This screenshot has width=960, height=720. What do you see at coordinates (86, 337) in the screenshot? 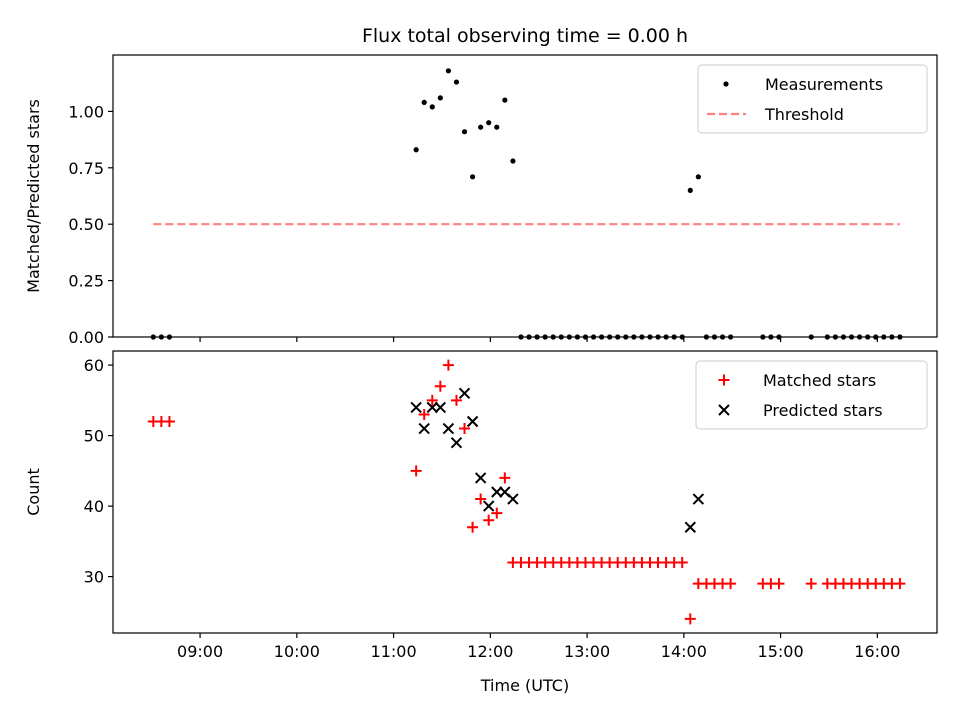
I see `top-ytick-label: 0.00` at bounding box center [86, 337].